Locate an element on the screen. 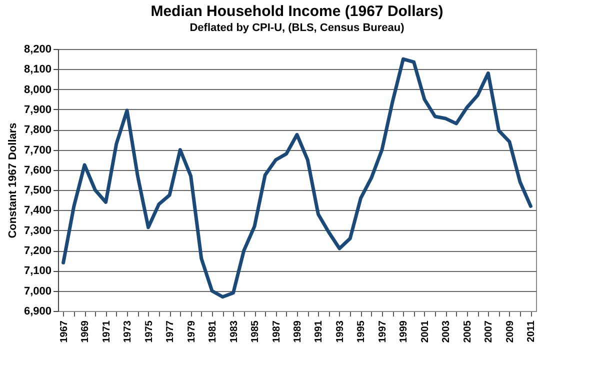  x-tick-label: 2005 is located at coordinates (468, 331).